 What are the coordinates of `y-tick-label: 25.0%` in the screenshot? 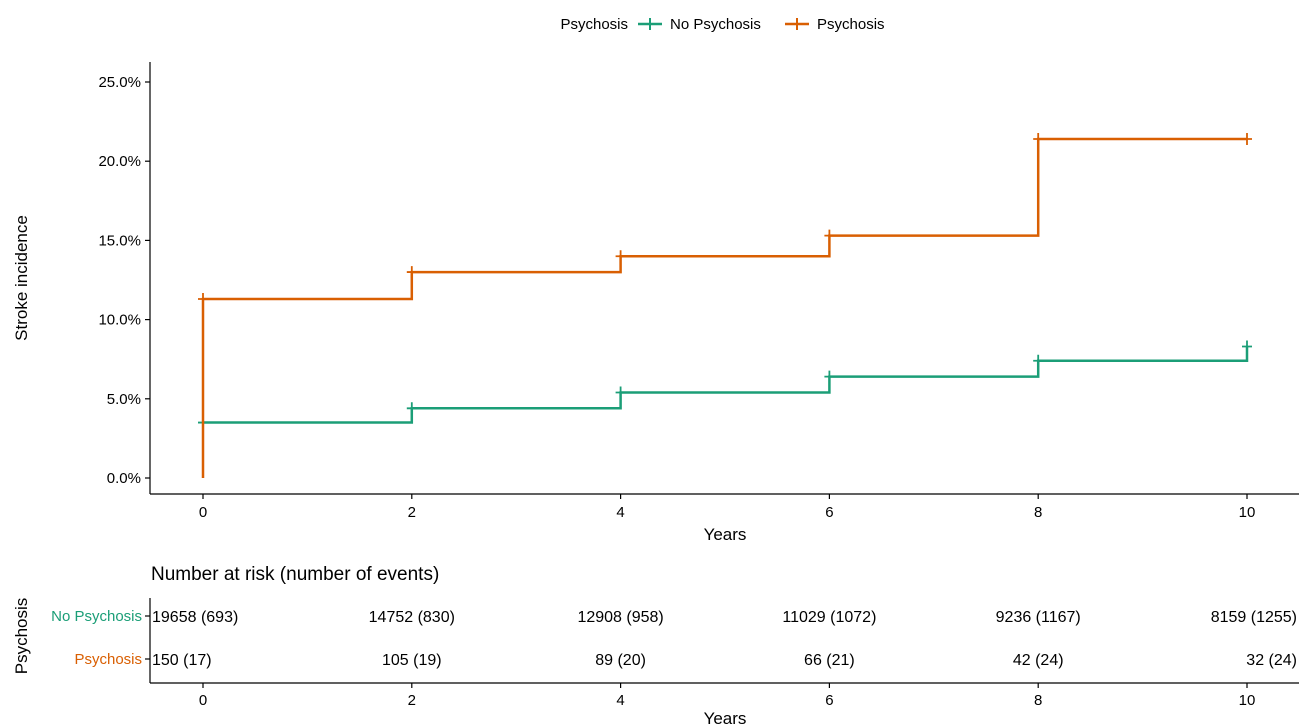 It's located at (119, 82).